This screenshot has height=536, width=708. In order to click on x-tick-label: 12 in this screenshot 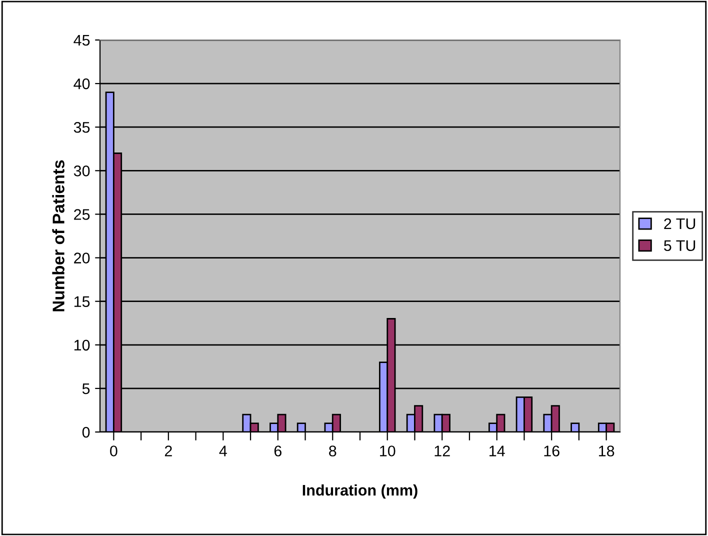, I will do `click(442, 451)`.